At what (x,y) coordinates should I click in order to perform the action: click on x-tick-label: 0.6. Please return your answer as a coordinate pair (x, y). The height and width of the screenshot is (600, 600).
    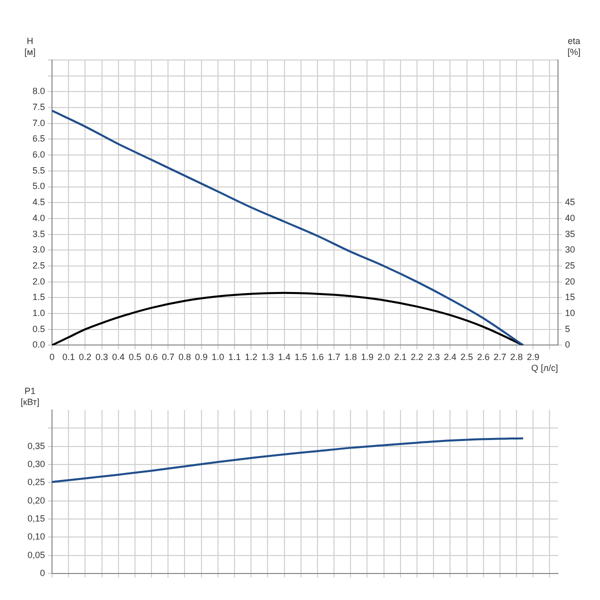
    Looking at the image, I should click on (151, 357).